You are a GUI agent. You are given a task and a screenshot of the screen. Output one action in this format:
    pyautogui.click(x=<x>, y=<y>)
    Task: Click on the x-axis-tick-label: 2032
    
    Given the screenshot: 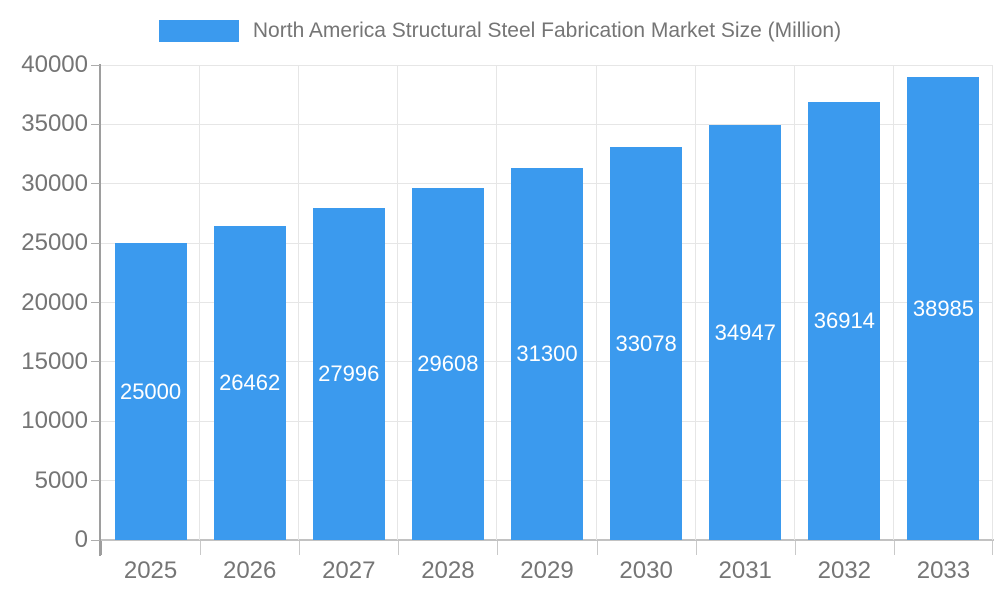 What is the action you would take?
    pyautogui.click(x=844, y=570)
    